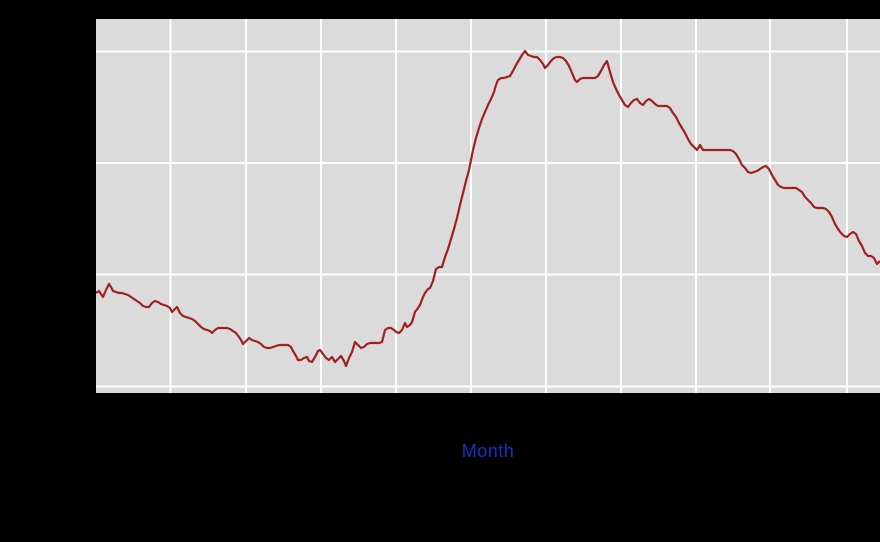 The image size is (880, 542). Describe the element at coordinates (488, 451) in the screenshot. I see `x-axis-label: Month` at that location.